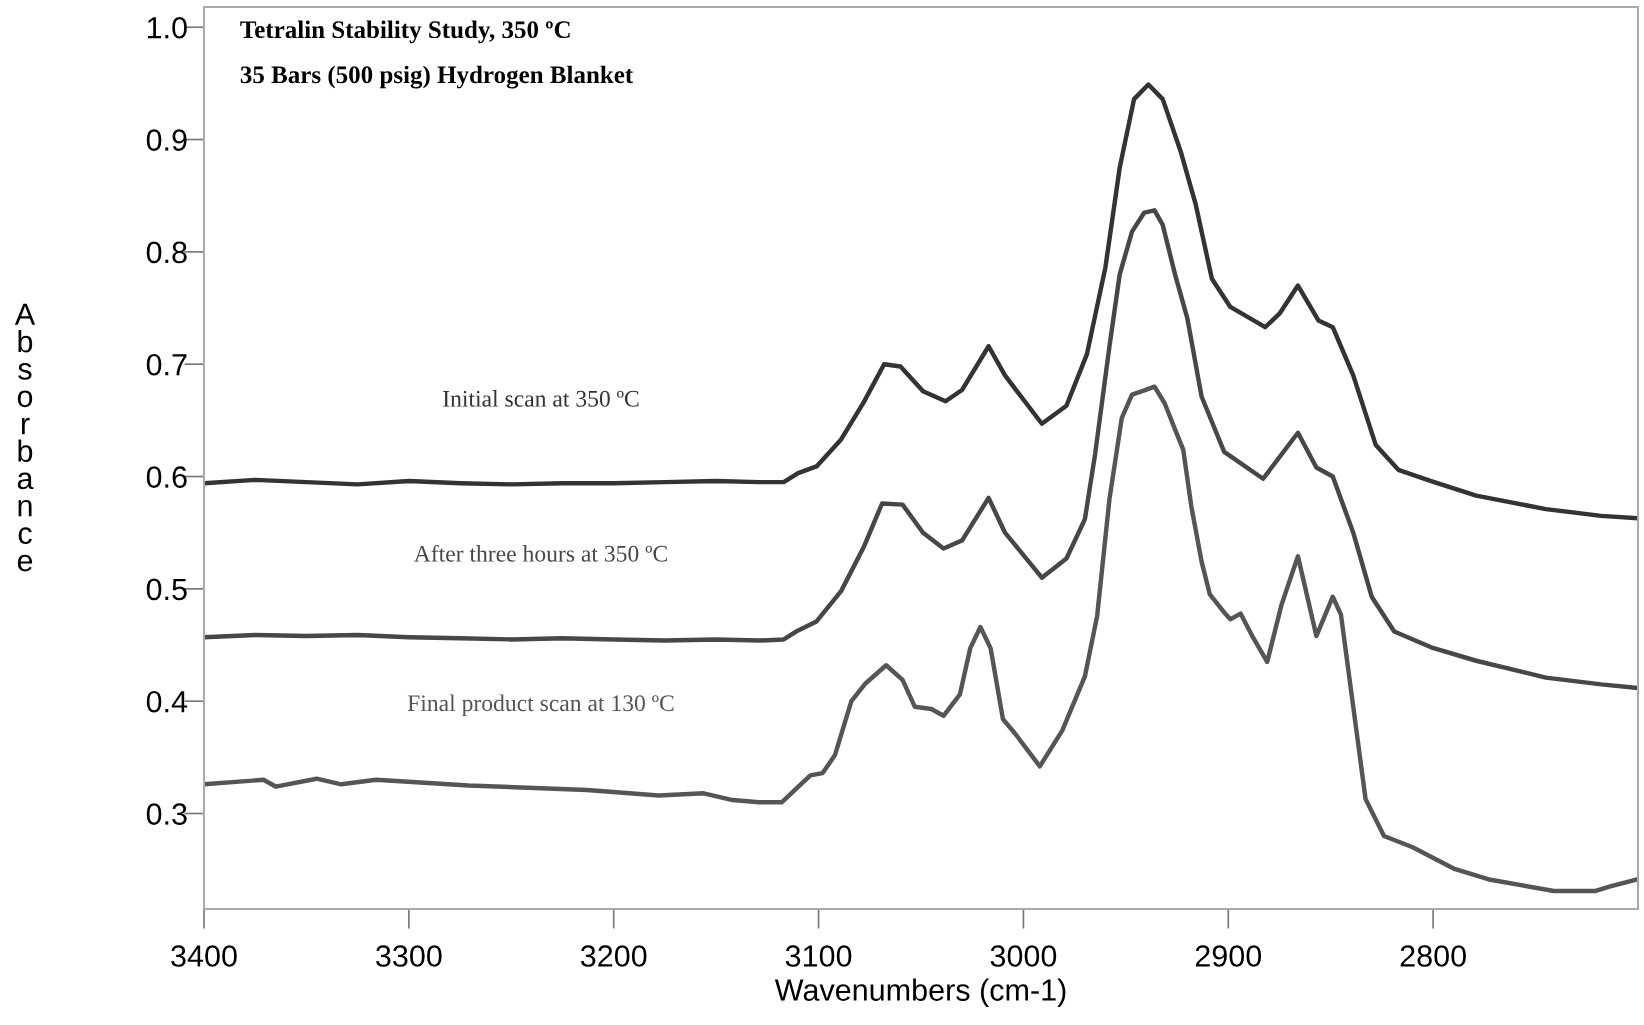 Image resolution: width=1644 pixels, height=1025 pixels. Describe the element at coordinates (541, 398) in the screenshot. I see `text: Initial scan at 350 ºC` at that location.